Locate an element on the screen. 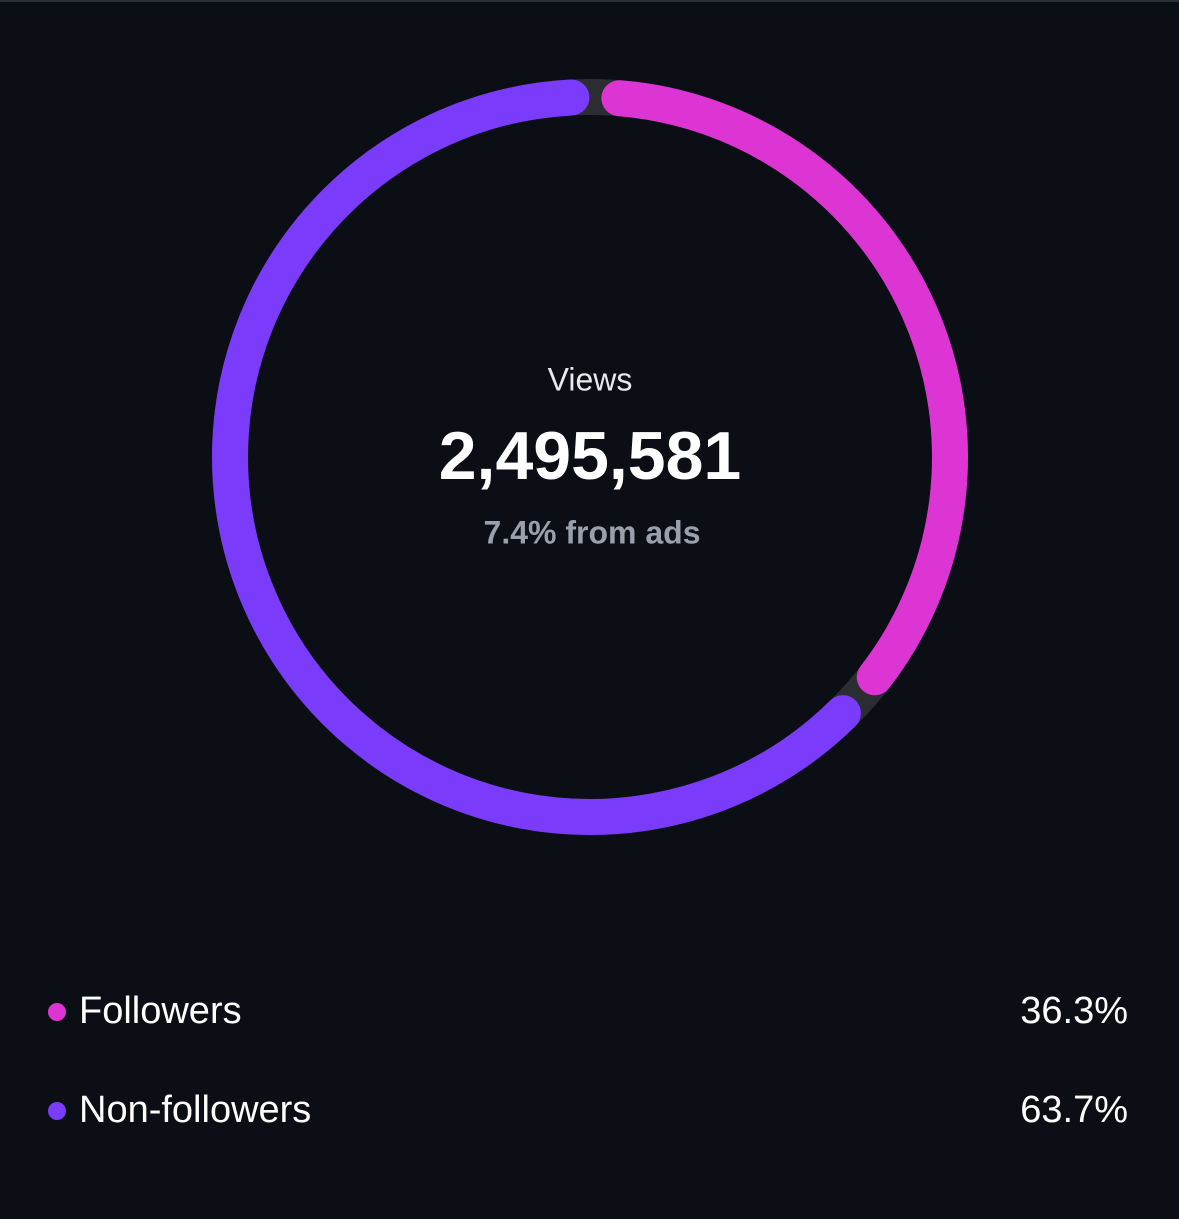  legend-label: Non-followers is located at coordinates (195, 1110).